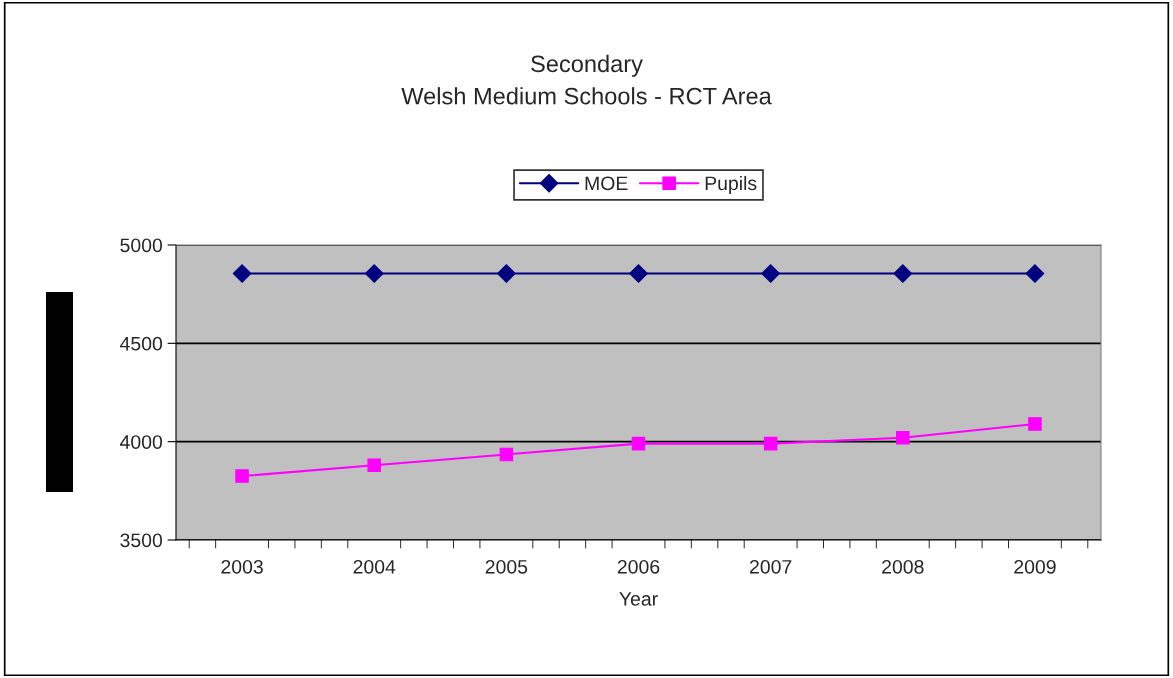 Image resolution: width=1173 pixels, height=678 pixels. What do you see at coordinates (606, 183) in the screenshot?
I see `legend-label: MOE` at bounding box center [606, 183].